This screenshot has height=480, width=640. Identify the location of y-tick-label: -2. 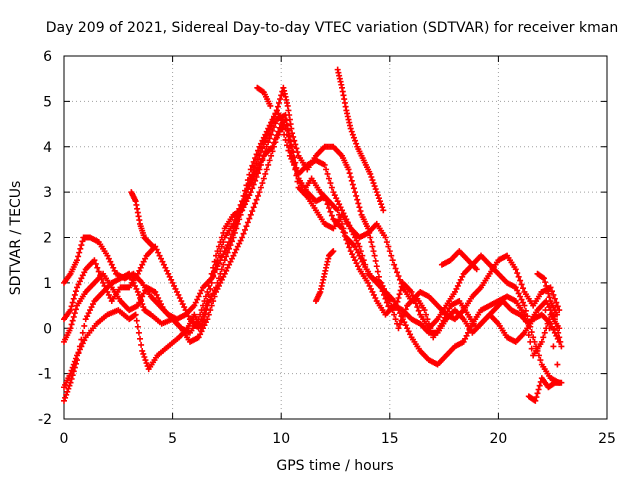
(45, 420).